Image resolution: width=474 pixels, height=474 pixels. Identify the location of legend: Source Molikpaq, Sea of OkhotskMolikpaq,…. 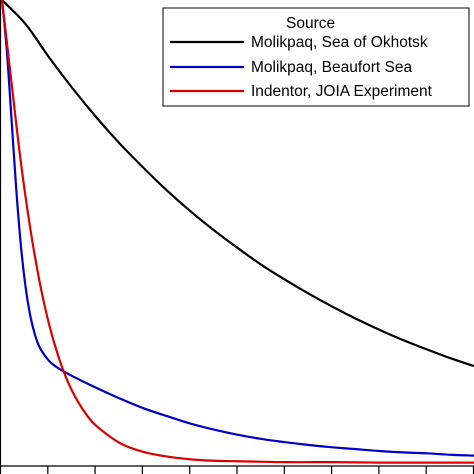
(316, 57).